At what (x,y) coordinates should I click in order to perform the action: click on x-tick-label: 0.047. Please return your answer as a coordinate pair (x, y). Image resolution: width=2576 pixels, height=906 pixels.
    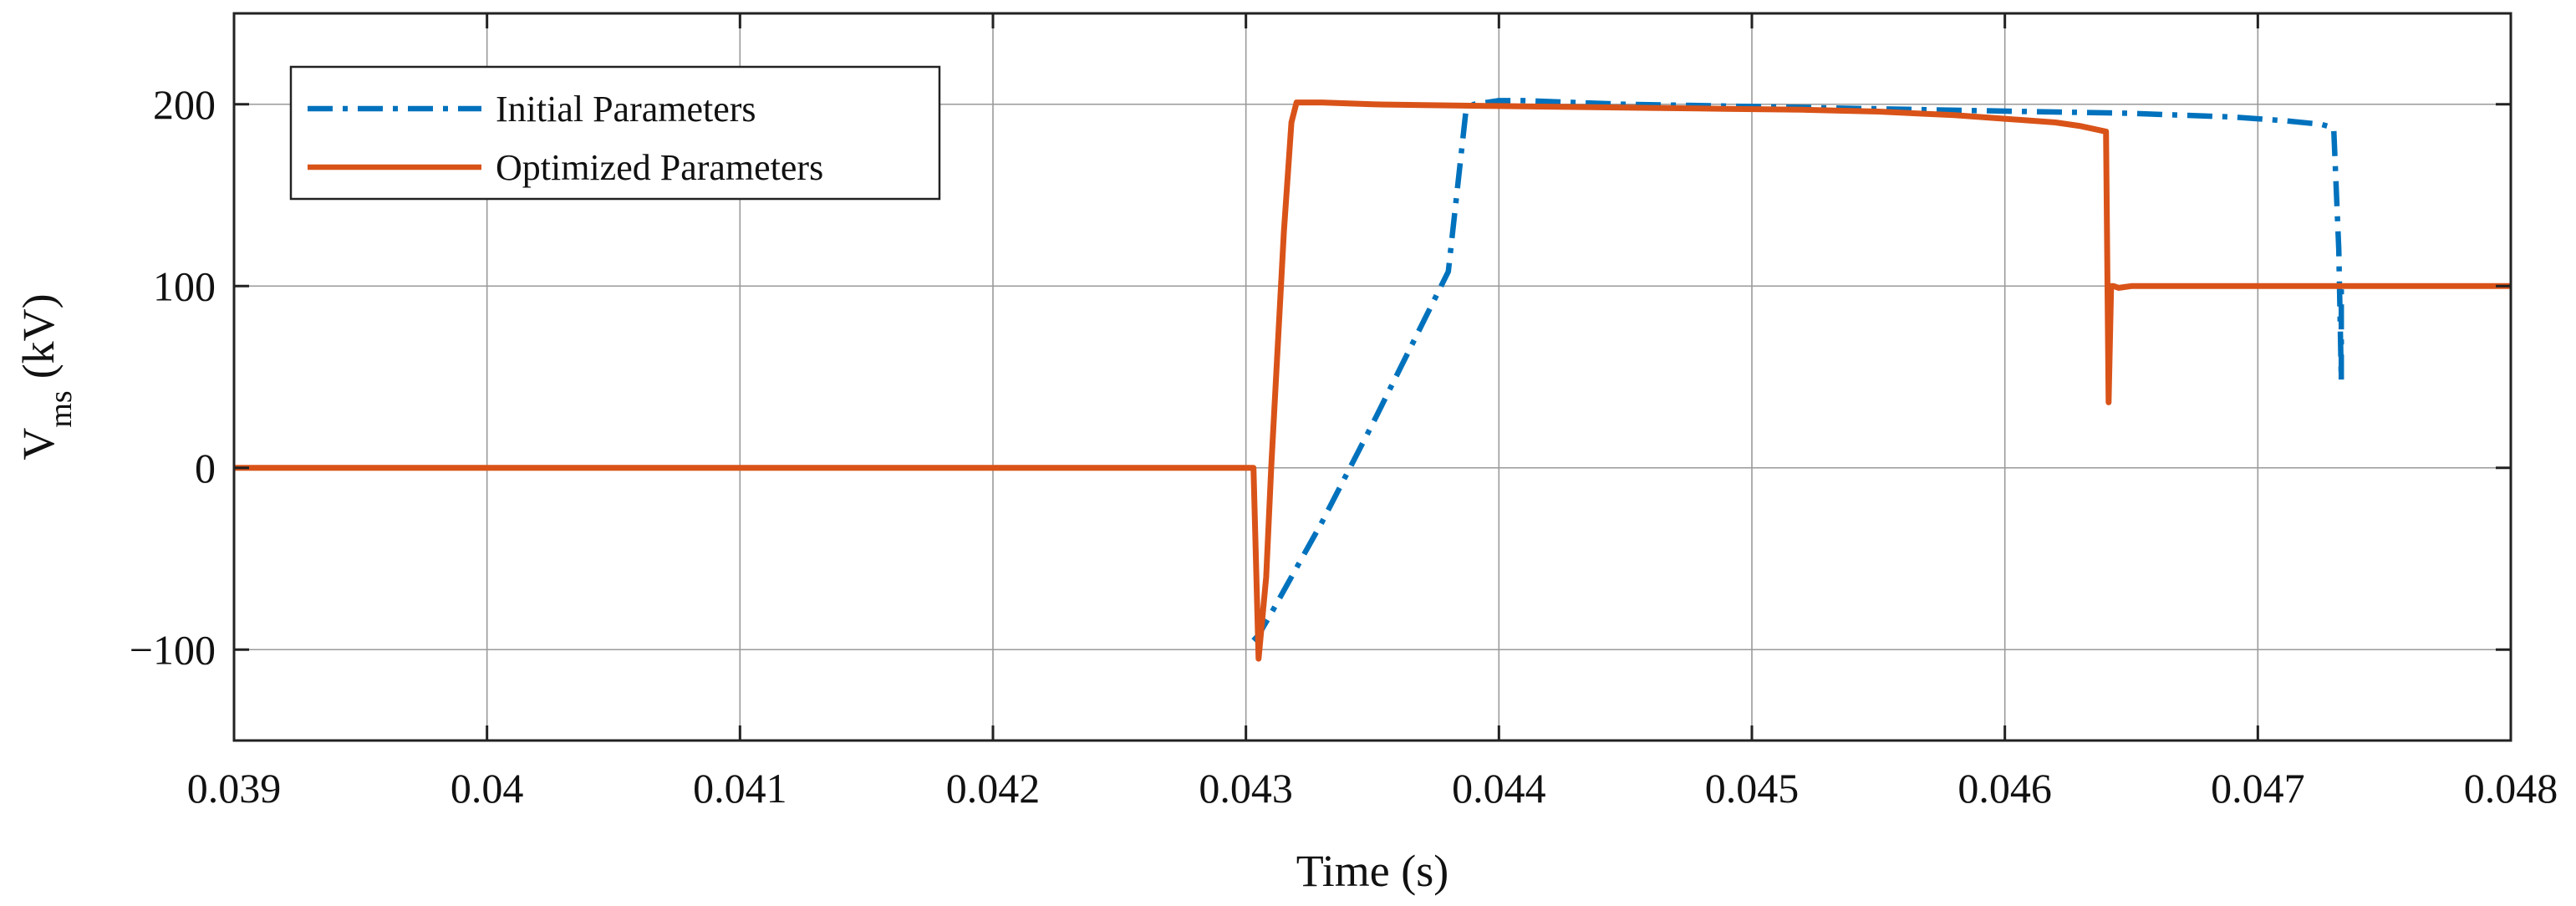
    Looking at the image, I should click on (2258, 788).